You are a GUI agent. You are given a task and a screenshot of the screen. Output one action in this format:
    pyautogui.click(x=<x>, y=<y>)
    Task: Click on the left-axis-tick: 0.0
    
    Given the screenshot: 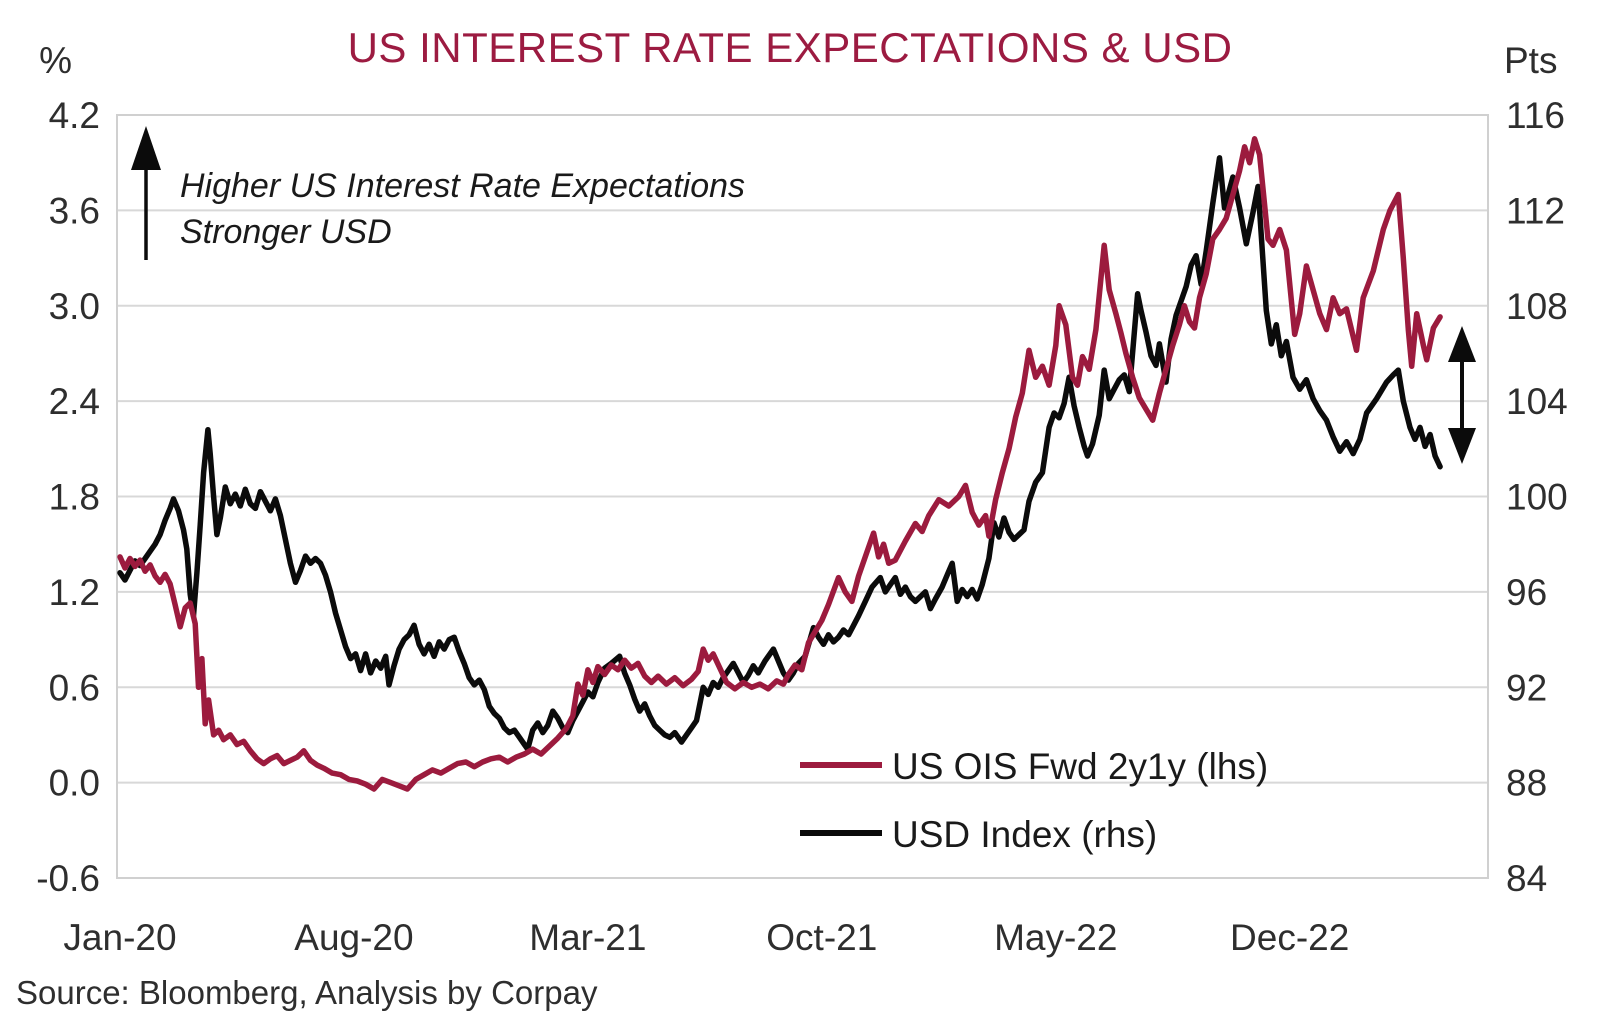 What is the action you would take?
    pyautogui.click(x=74, y=783)
    